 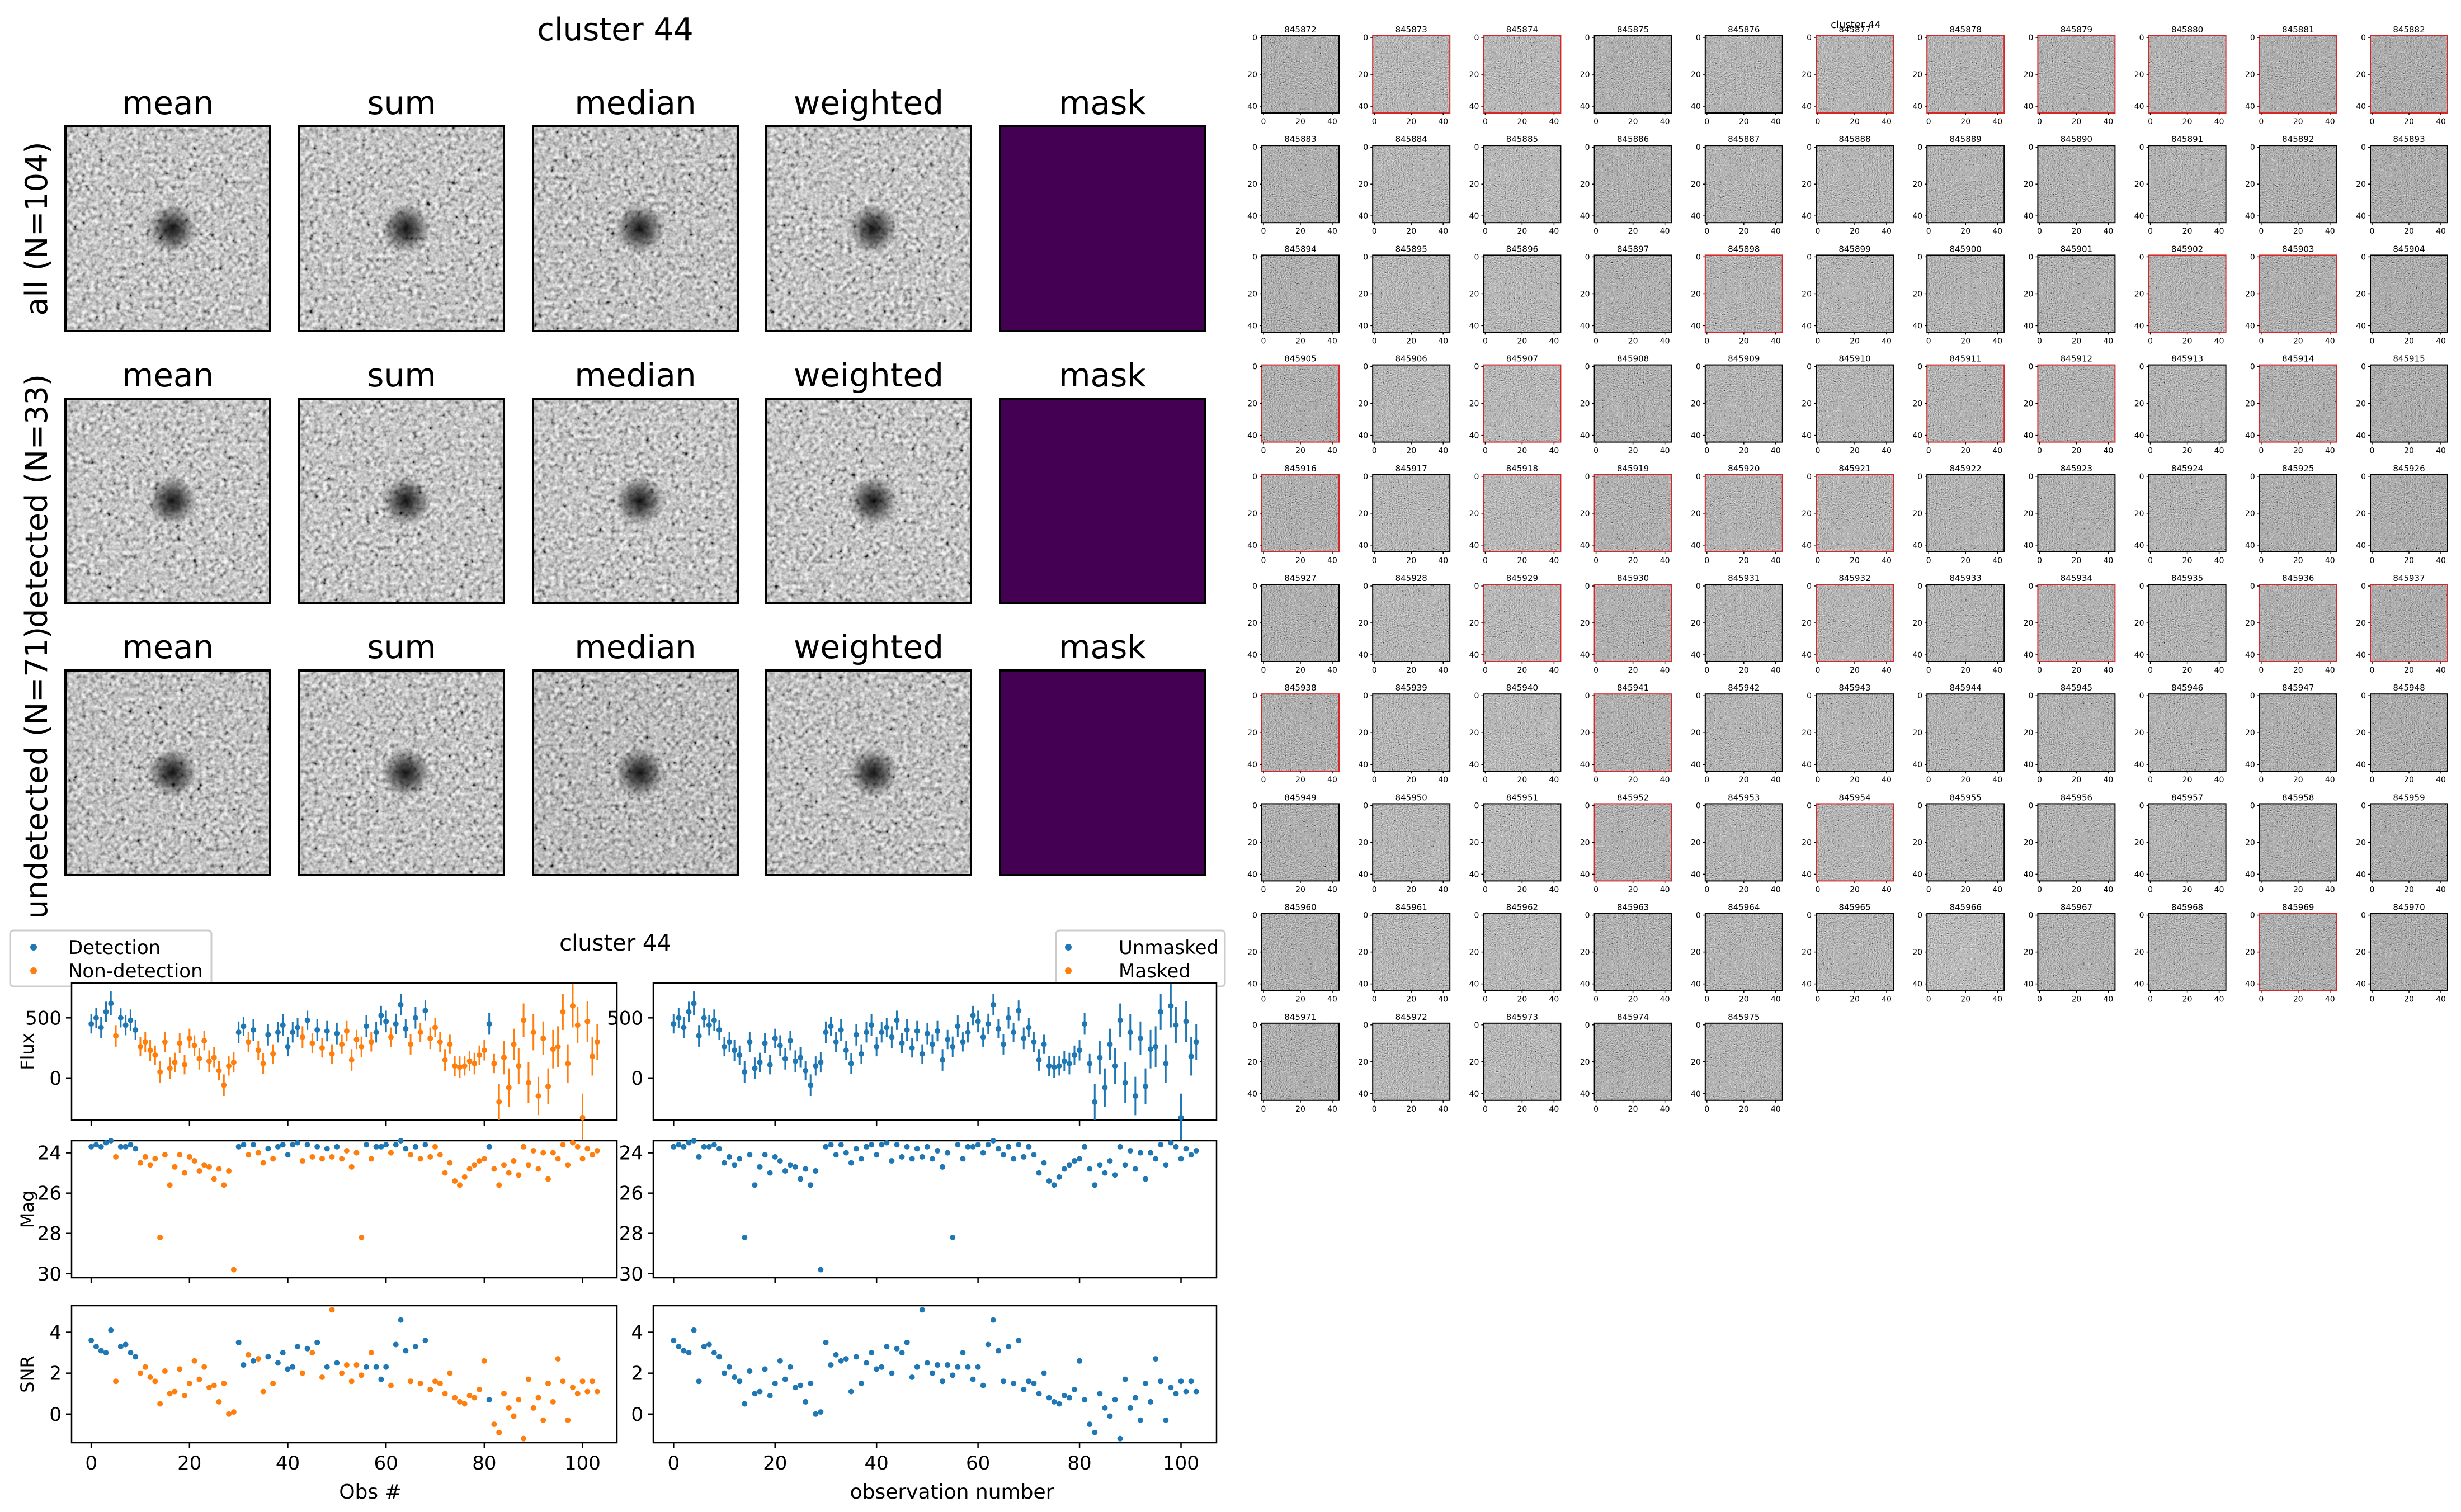 I want to click on cutout-id: 845907, so click(x=1522, y=359).